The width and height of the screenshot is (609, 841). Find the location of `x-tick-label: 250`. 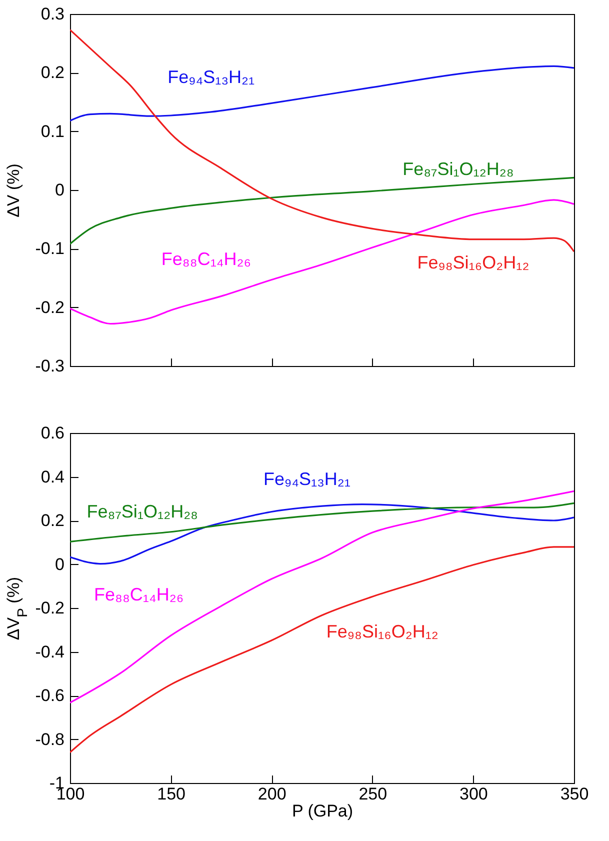

x-tick-label: 250 is located at coordinates (373, 794).